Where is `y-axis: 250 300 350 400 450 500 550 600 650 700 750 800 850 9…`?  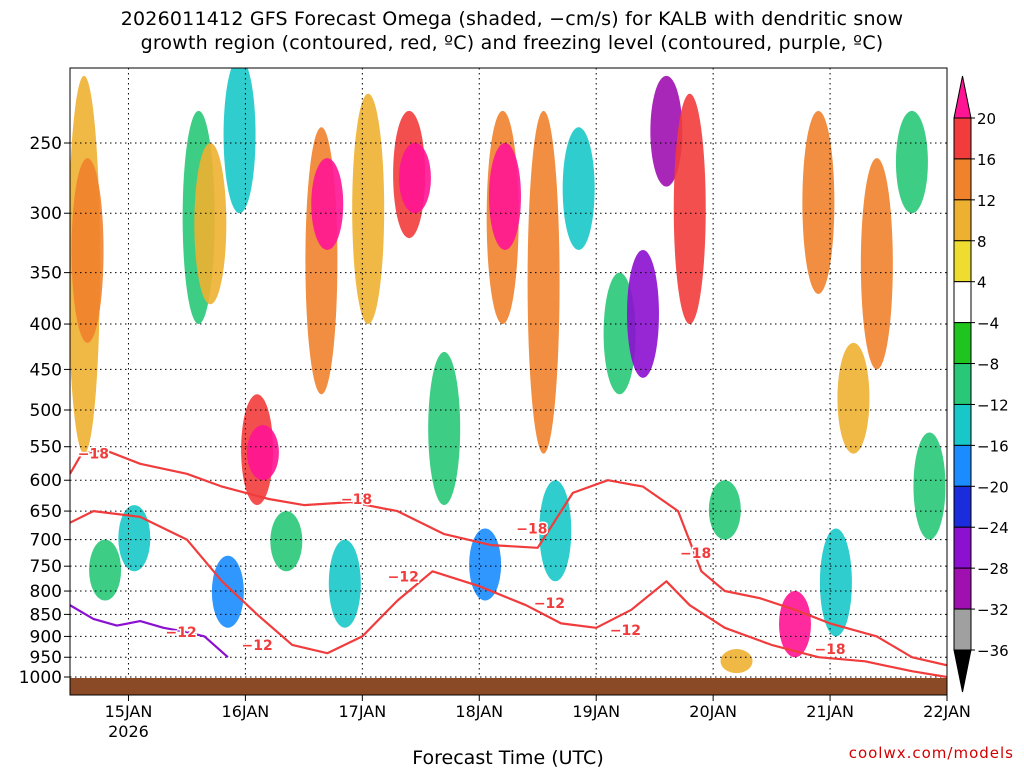
y-axis: 250 300 350 400 450 500 550 600 650 700 750 800 850 9… is located at coordinates (44, 411).